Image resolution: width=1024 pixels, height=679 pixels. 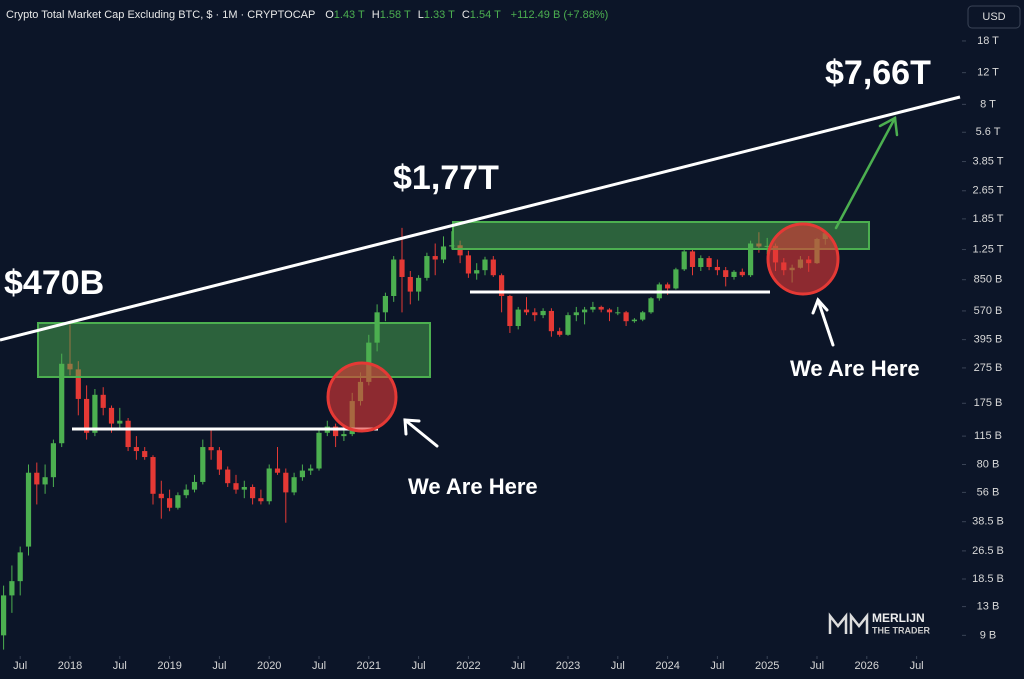 What do you see at coordinates (559, 15) in the screenshot?
I see `change: +112.49 B (+7.88%)` at bounding box center [559, 15].